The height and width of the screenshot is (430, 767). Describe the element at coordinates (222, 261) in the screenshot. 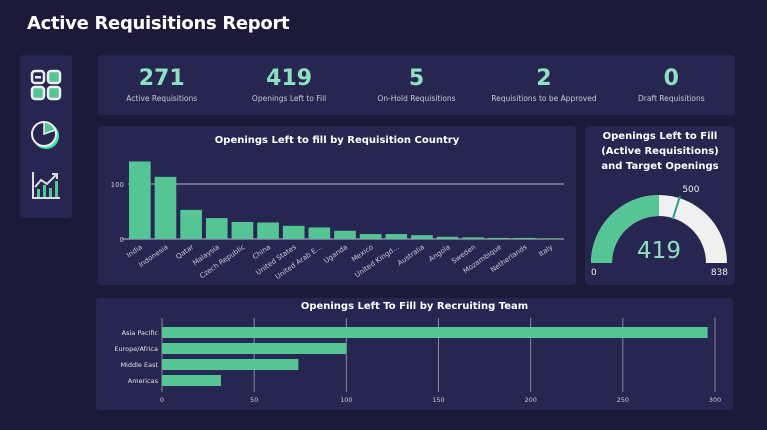

I see `x-tick-label: Czech Republic` at that location.